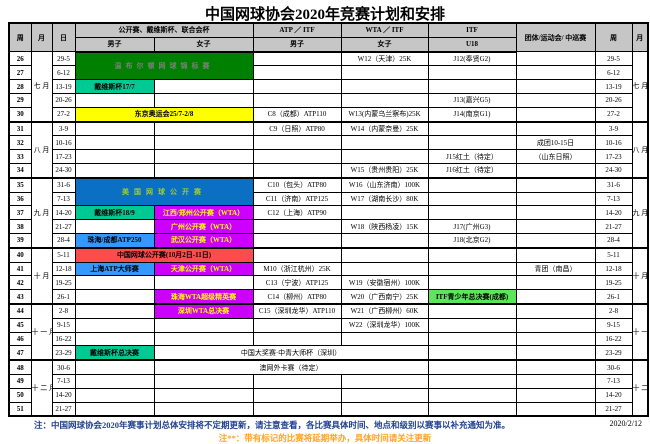 The width and height of the screenshot is (650, 444). Describe the element at coordinates (328, 100) in the screenshot. I see `table-row: 29 20-26 J13(嘉兴G5) 20-26` at that location.